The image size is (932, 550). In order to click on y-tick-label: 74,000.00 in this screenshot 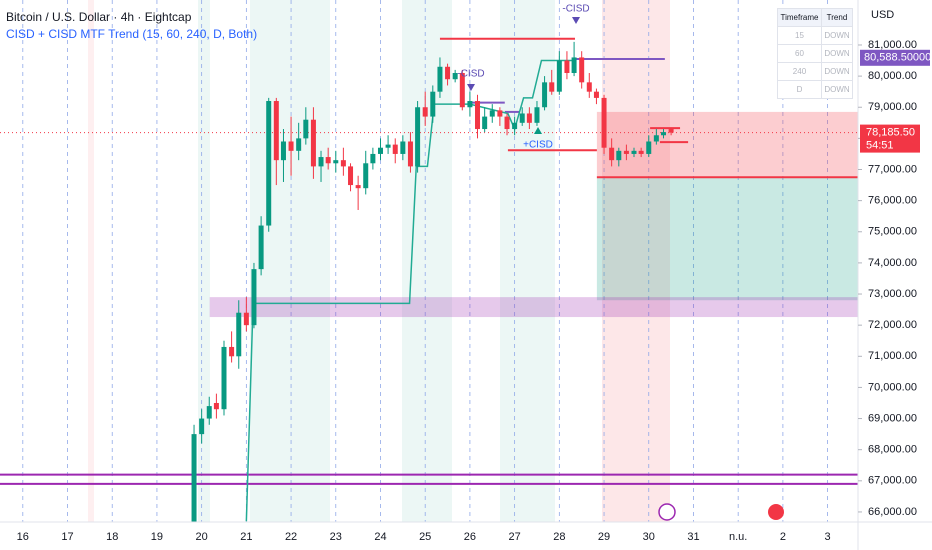, I will do `click(892, 263)`.